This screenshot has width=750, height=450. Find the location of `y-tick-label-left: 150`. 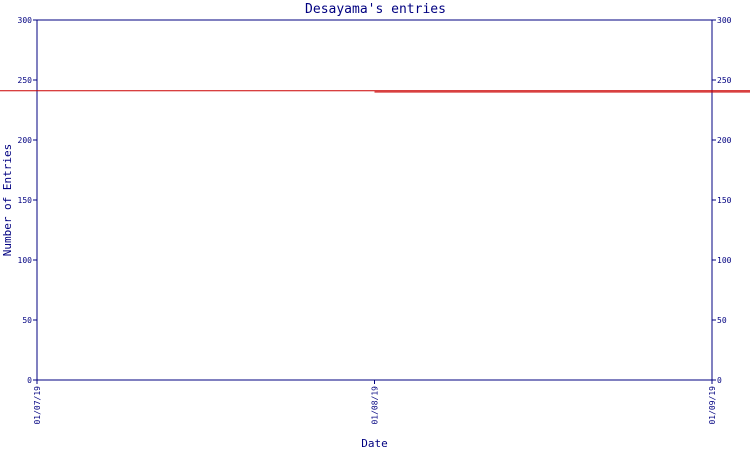

y-tick-label-left: 150 is located at coordinates (25, 200).